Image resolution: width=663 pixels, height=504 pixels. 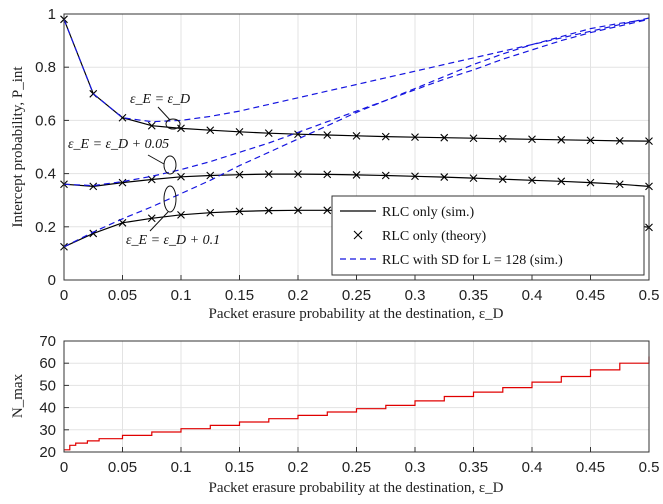 I want to click on top-x-tick-4: 0.2, so click(x=298, y=295).